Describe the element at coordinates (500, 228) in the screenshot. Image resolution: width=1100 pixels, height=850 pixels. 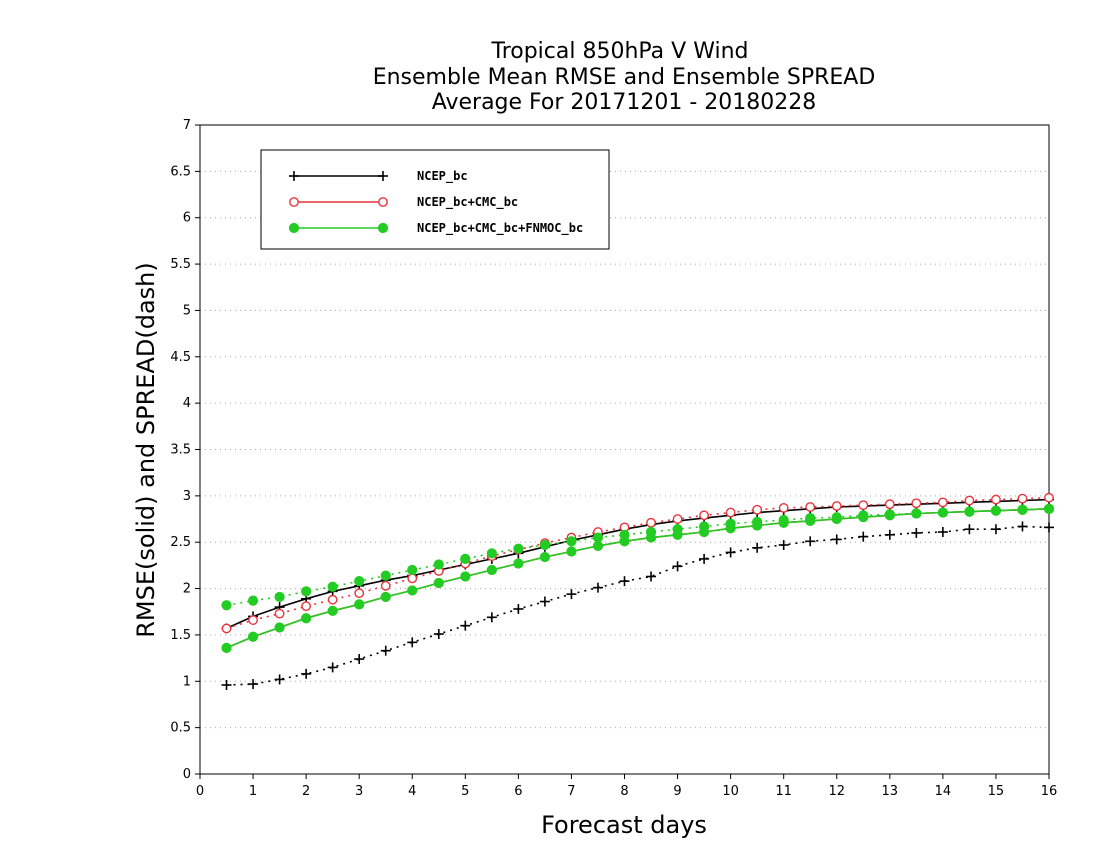
I see `legend-label: NCEP_bc+CMC_bc+FNMOC_bc` at that location.